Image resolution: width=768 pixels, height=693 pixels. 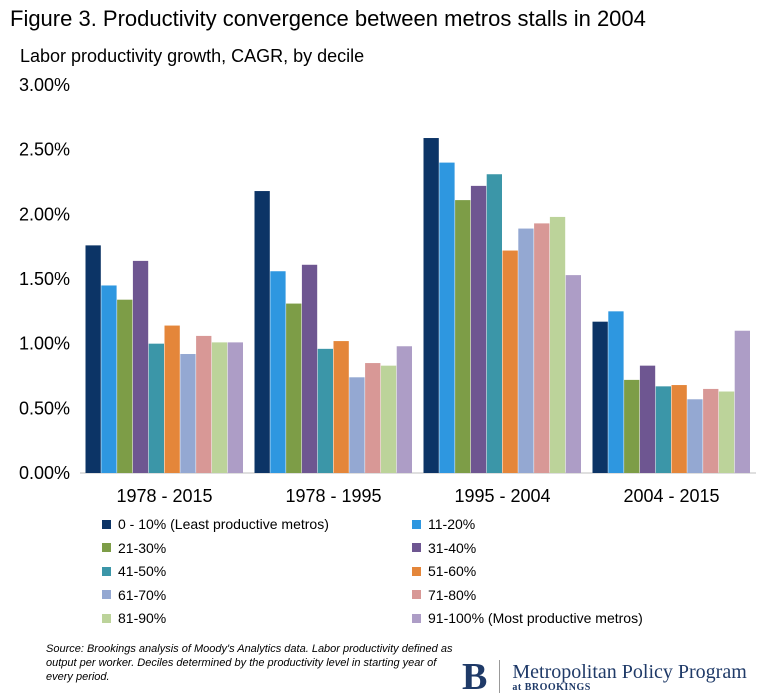 What do you see at coordinates (551, 687) in the screenshot?
I see `logo-subtitle: at BROOKINGS` at bounding box center [551, 687].